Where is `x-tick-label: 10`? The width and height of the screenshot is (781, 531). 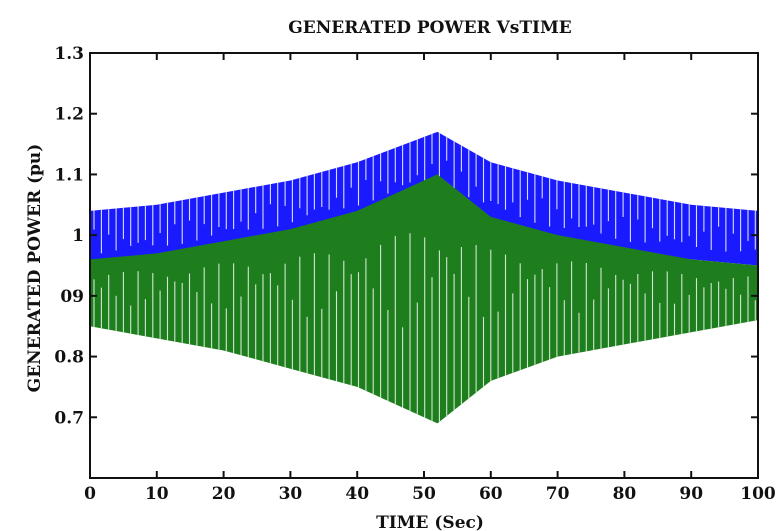
x-tick-label: 10 is located at coordinates (157, 494).